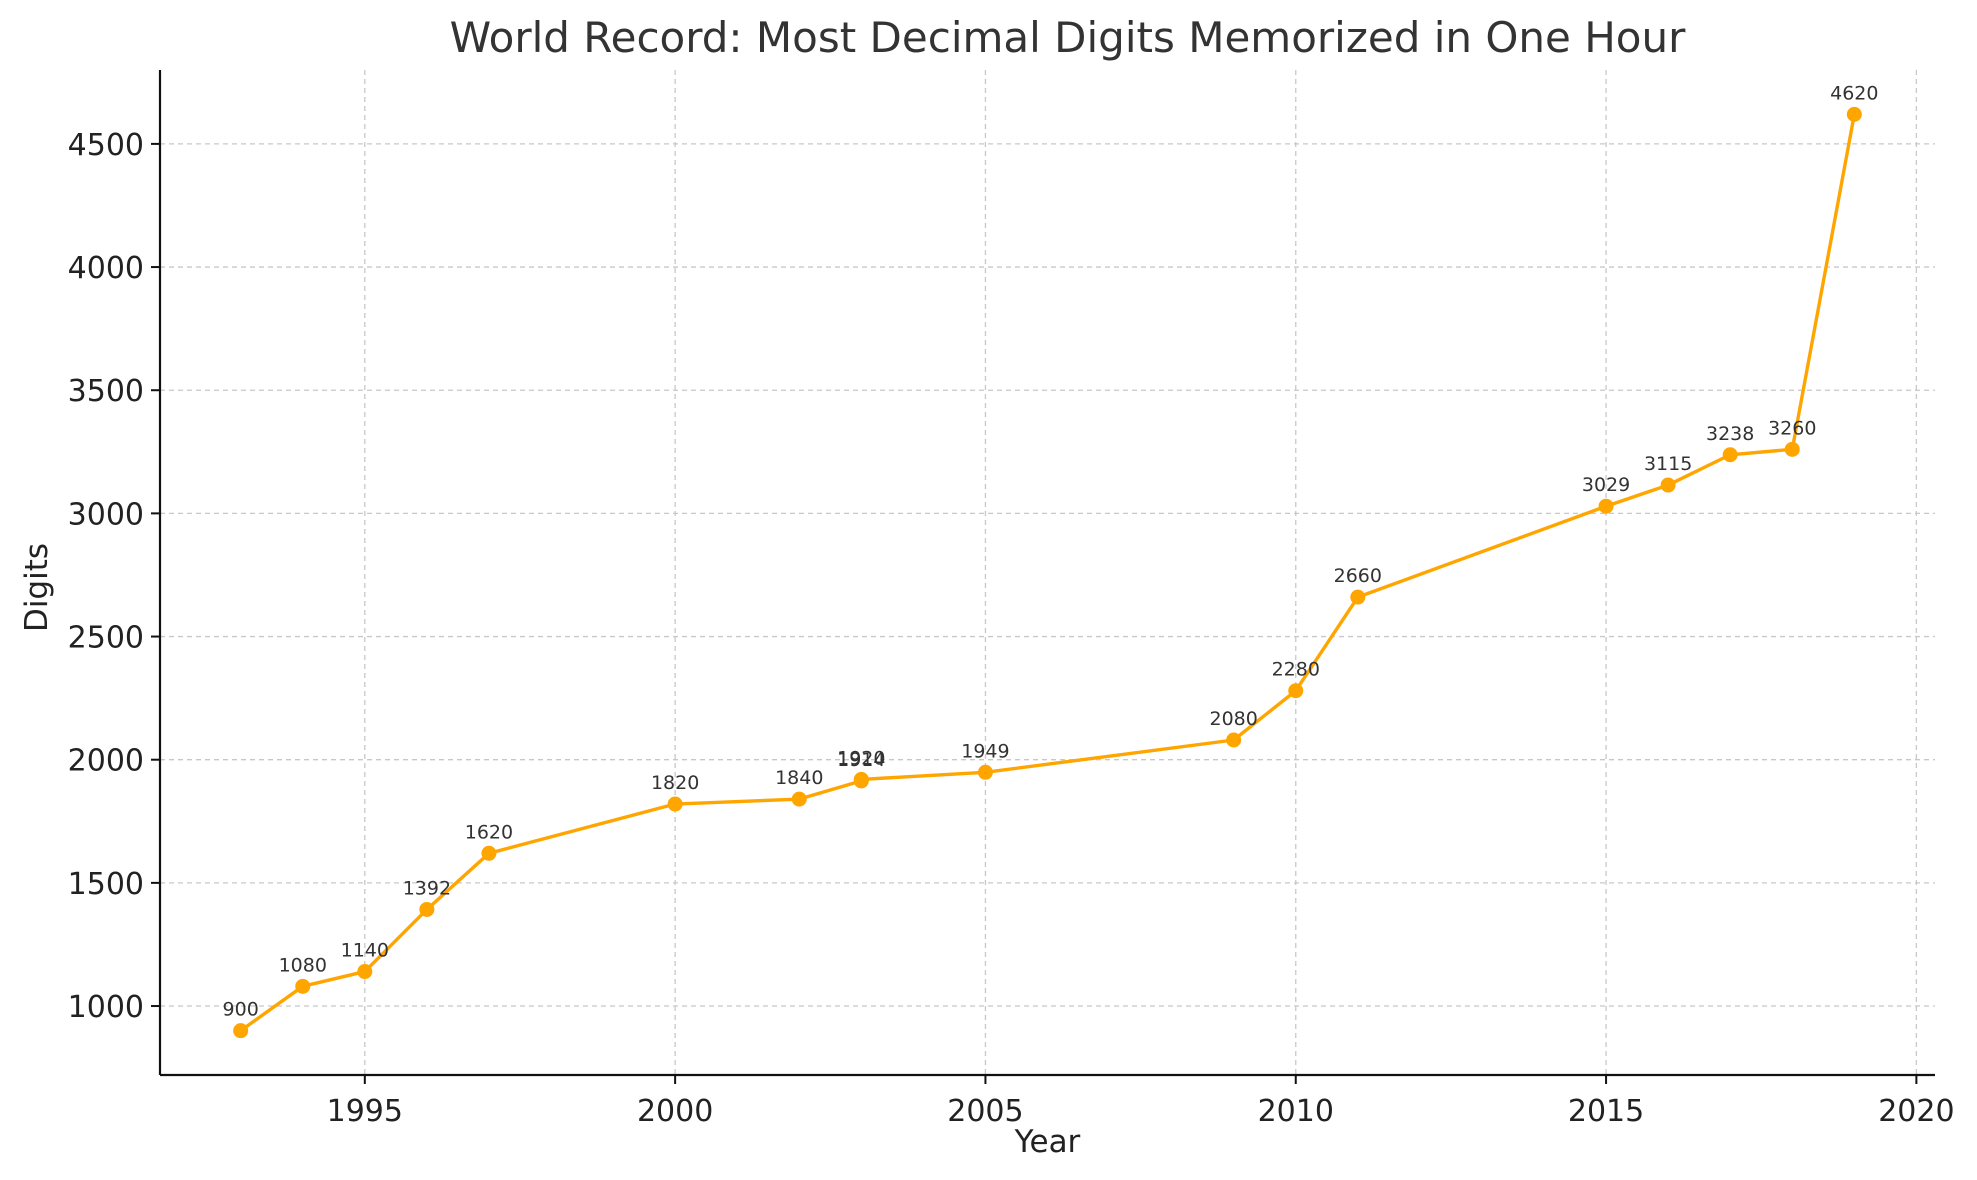 The height and width of the screenshot is (1180, 1977). Describe the element at coordinates (675, 783) in the screenshot. I see `data-label: 1820` at that location.